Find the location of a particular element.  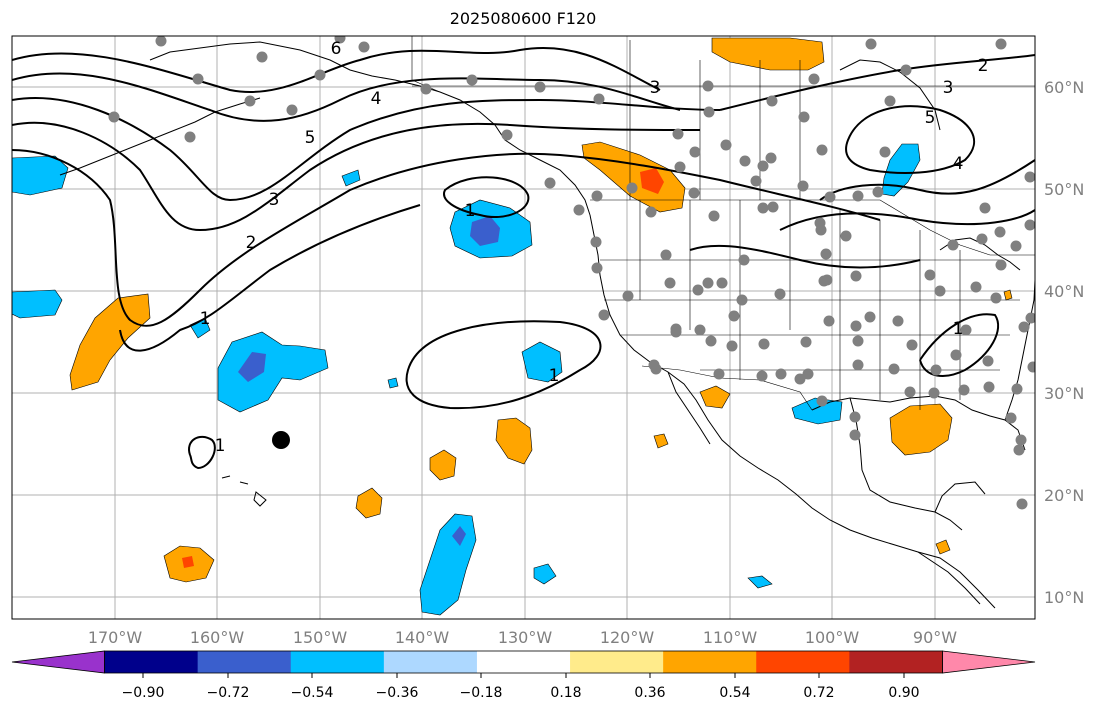

coastline-aleutians is located at coordinates (160, 136).